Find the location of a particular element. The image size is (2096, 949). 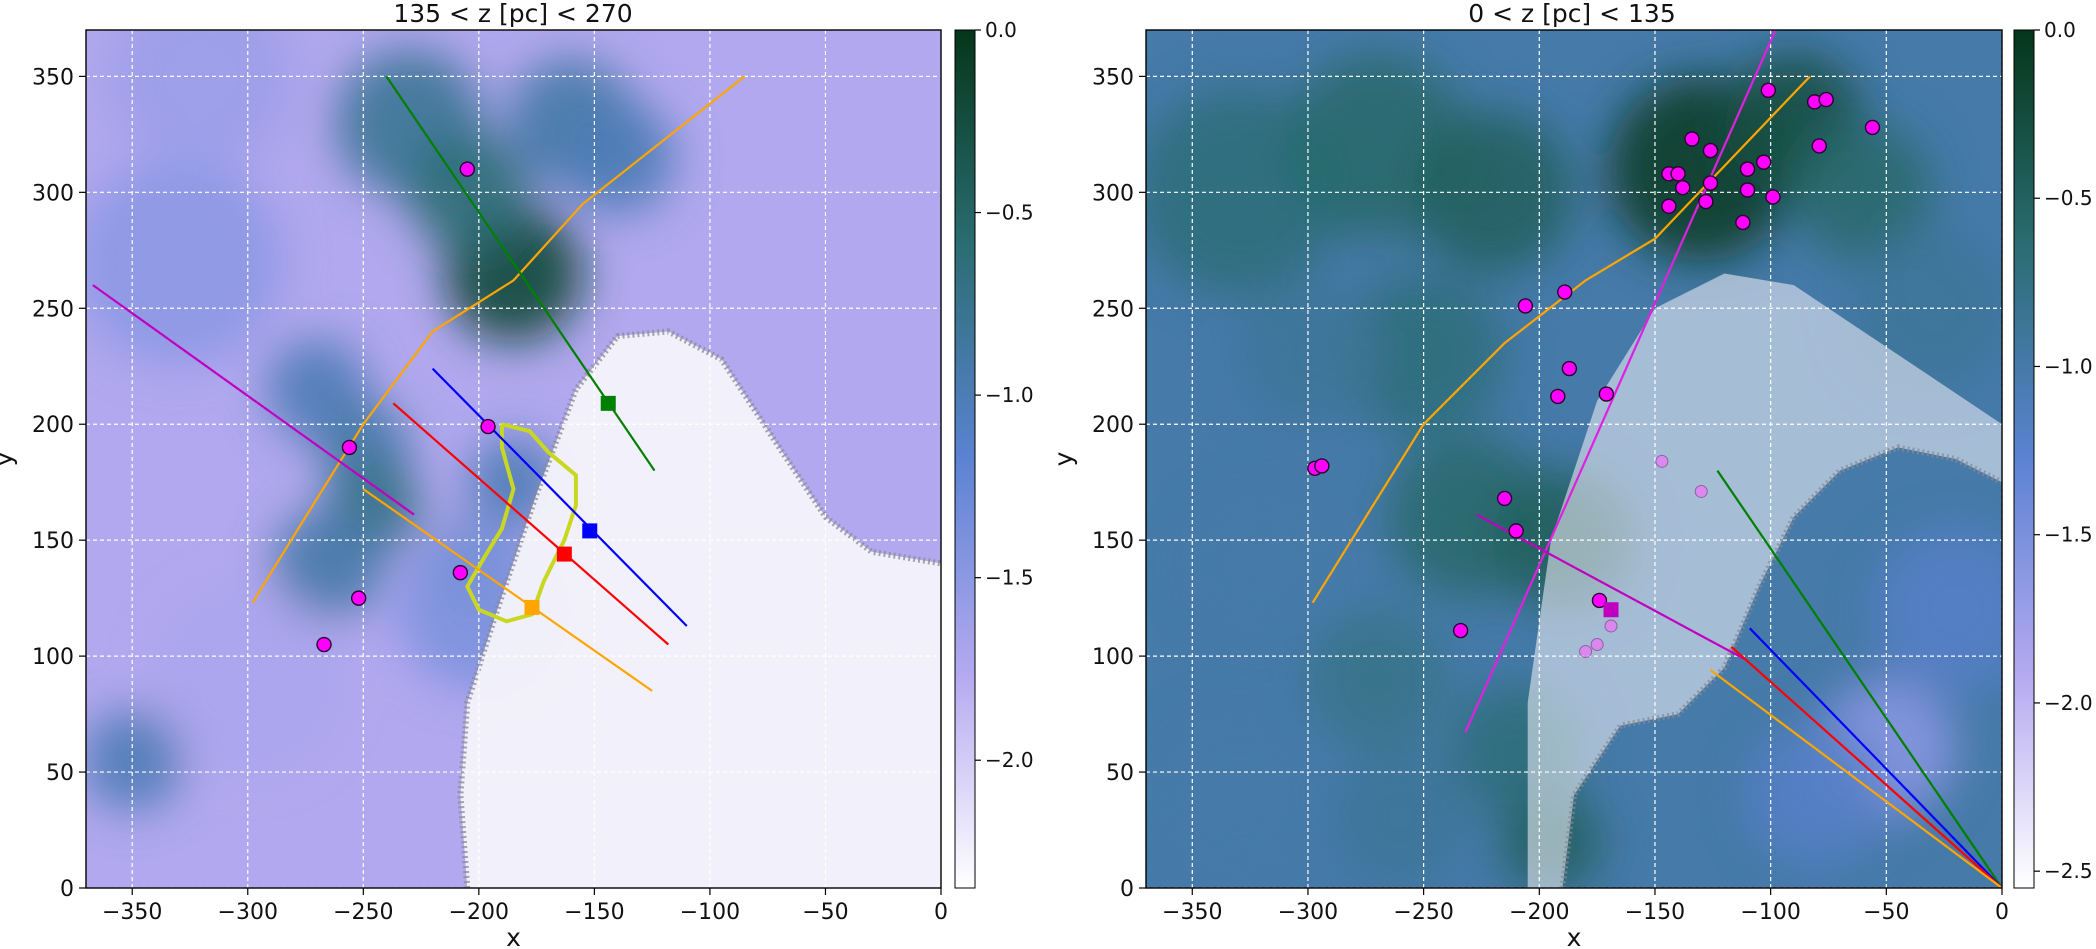

x-tick-label: −300 is located at coordinates (248, 912).